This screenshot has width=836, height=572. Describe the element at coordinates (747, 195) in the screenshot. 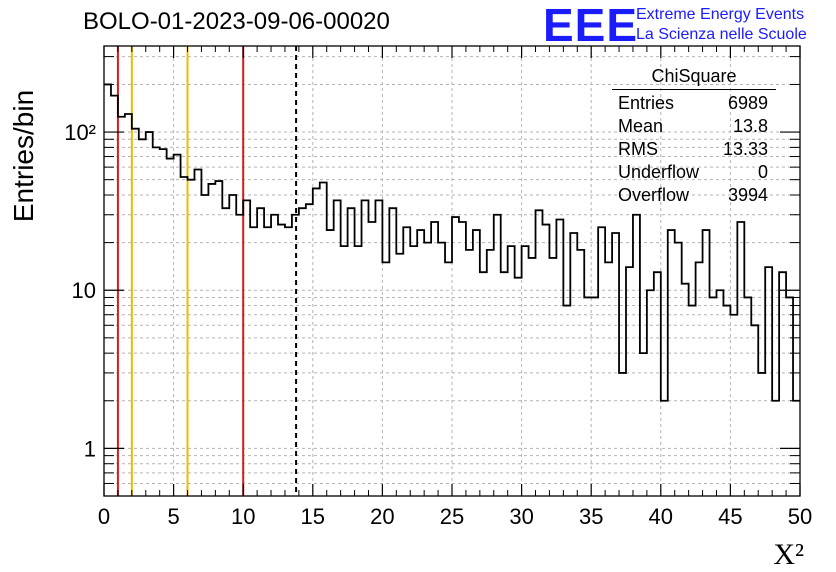

I see `stats-value: 3994` at that location.